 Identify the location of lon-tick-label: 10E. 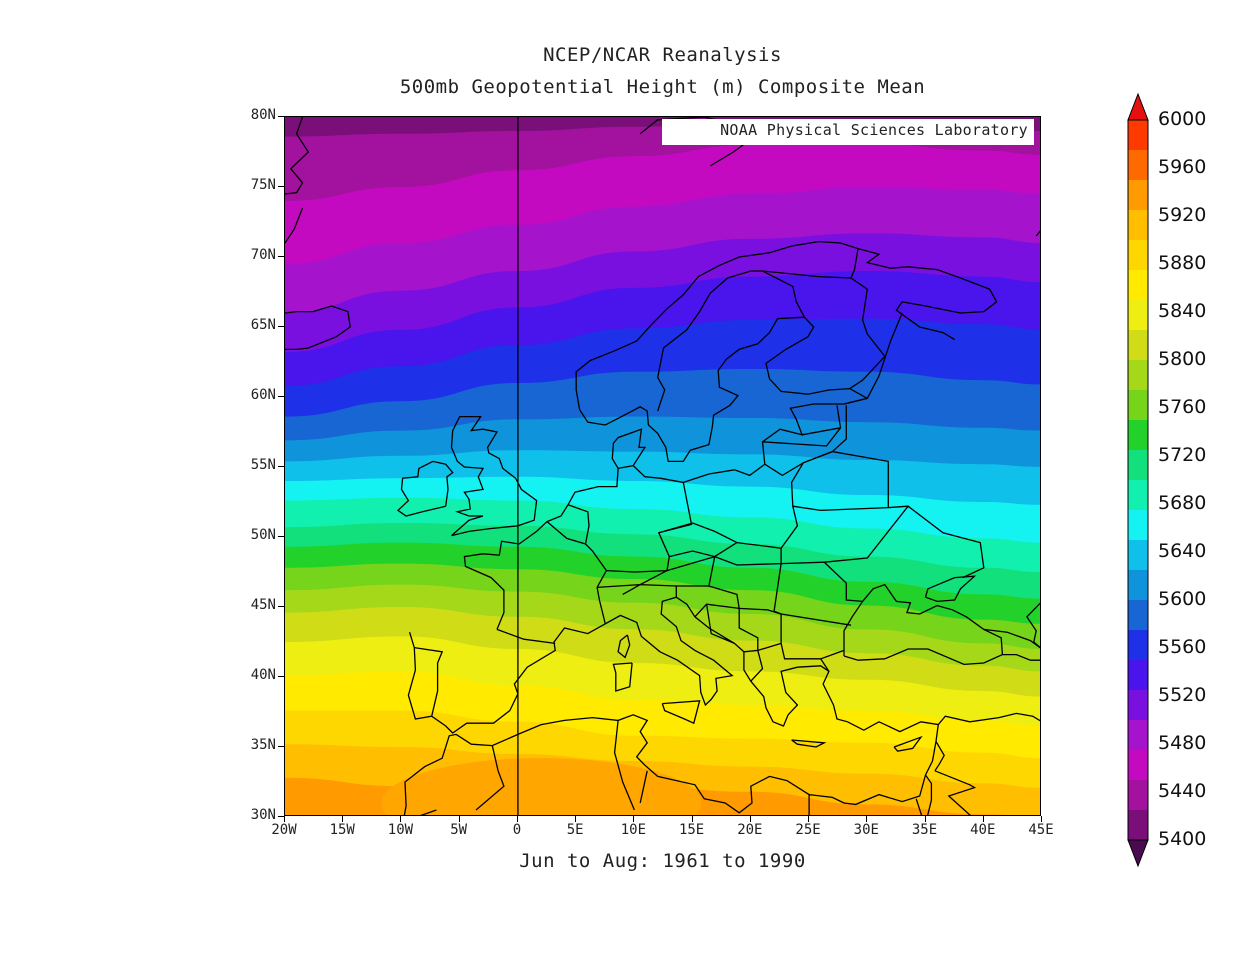
(633, 830).